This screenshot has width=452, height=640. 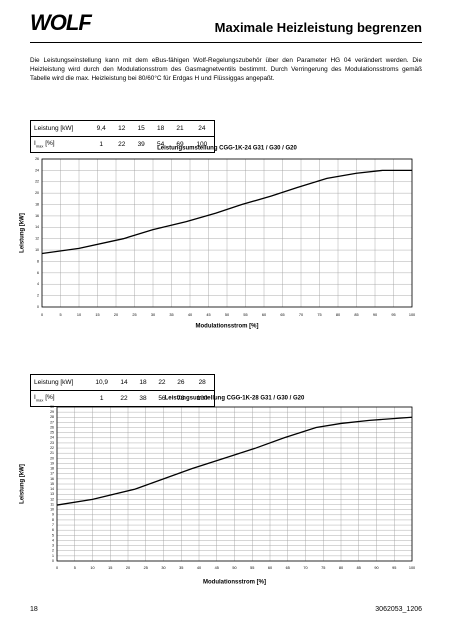 What do you see at coordinates (180, 128) in the screenshot?
I see `table-cell: 21` at bounding box center [180, 128].